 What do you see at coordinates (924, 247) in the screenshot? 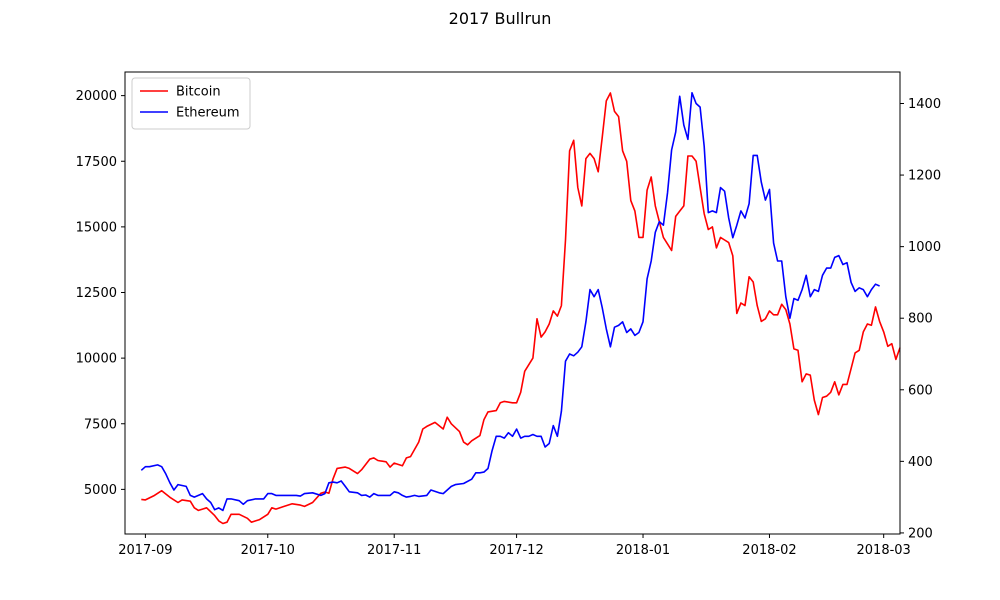
I see `y-right-tick-label: 1000` at bounding box center [924, 247].